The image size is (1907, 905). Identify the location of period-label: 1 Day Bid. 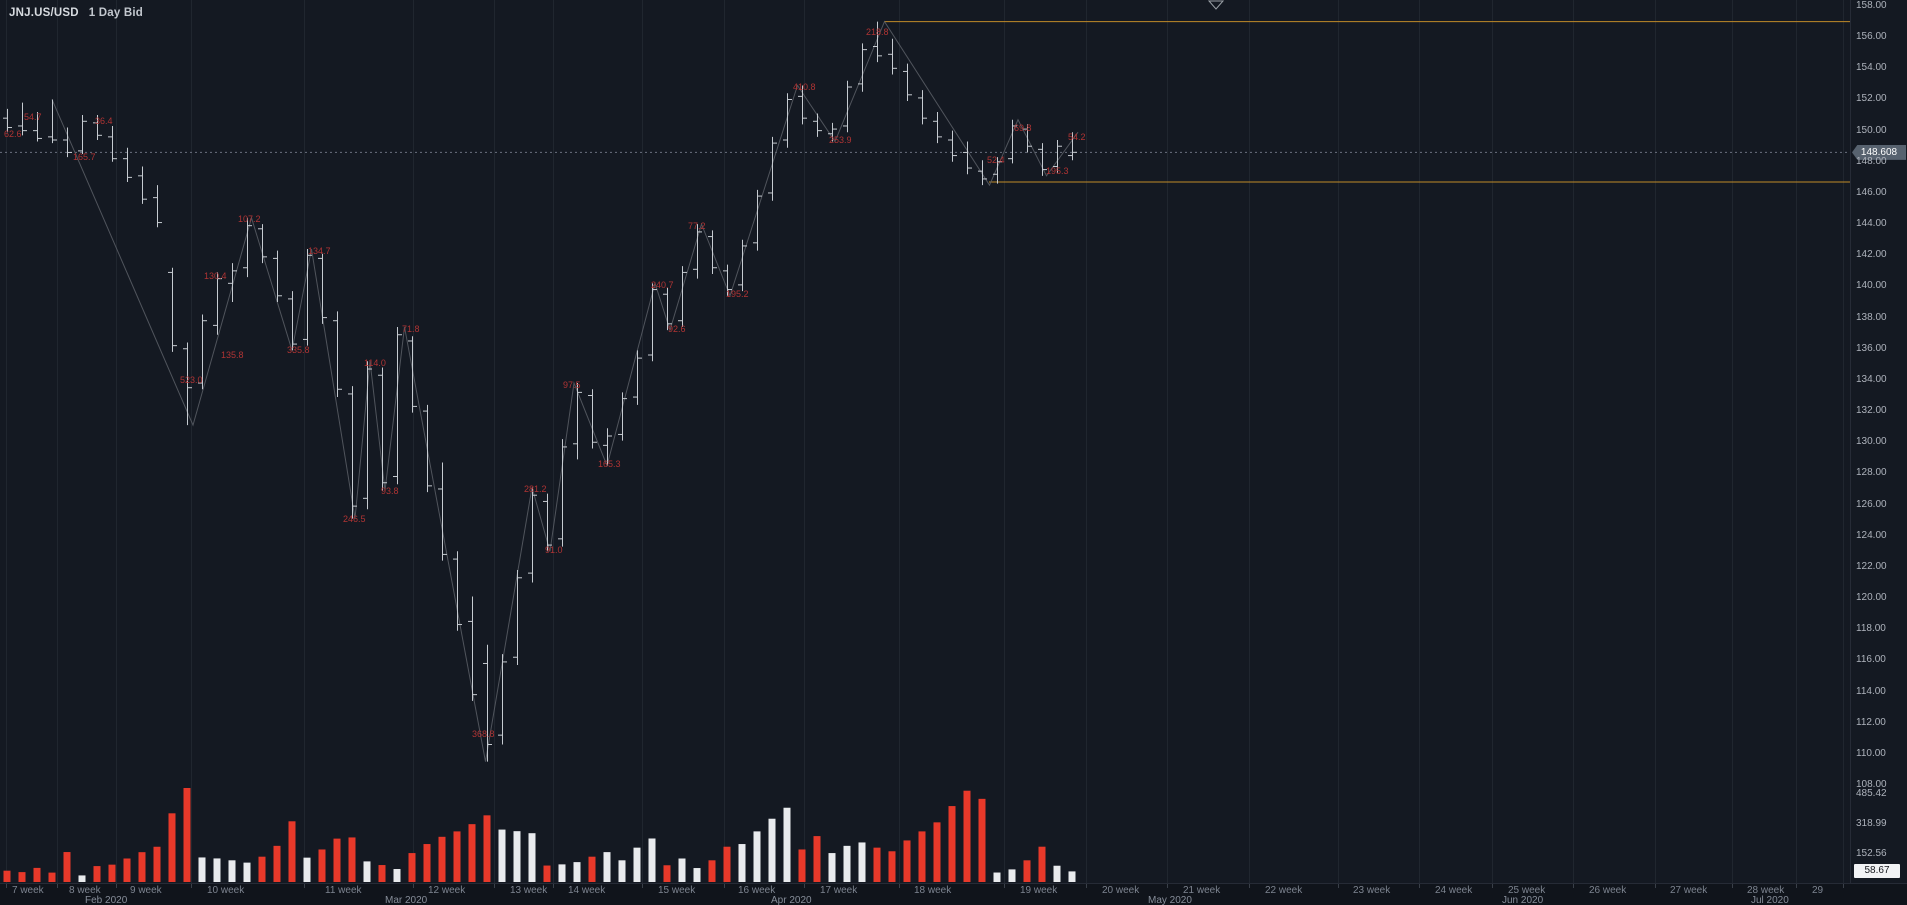
(115, 13).